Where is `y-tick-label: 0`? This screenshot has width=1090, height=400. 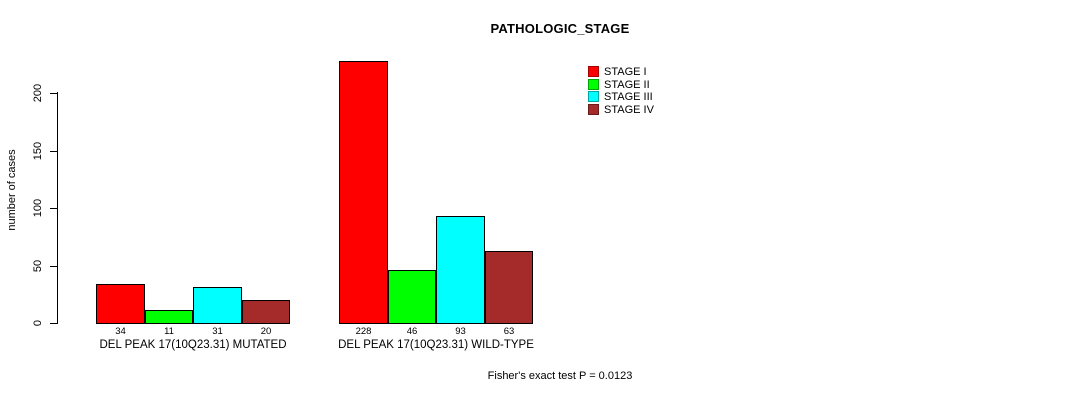
y-tick-label: 0 is located at coordinates (38, 323).